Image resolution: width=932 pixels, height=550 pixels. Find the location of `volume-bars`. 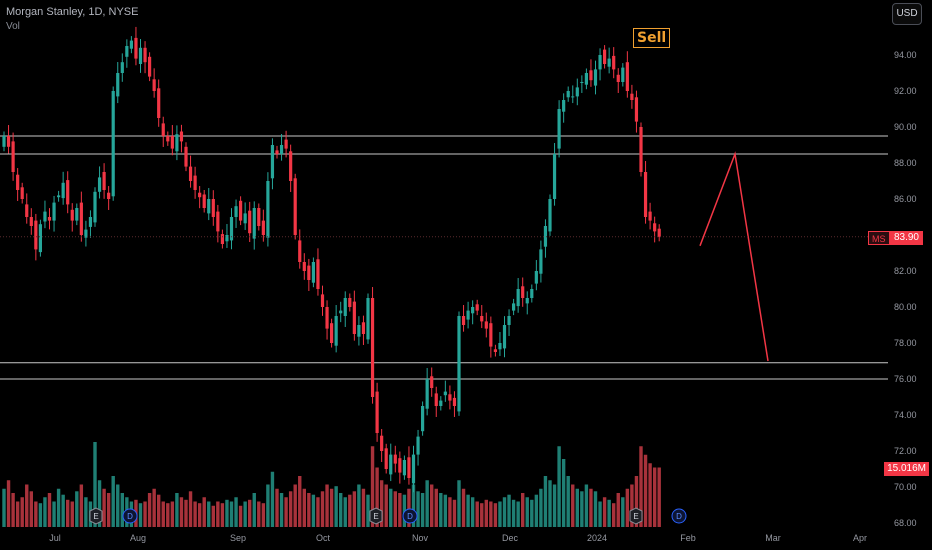

volume-bars is located at coordinates (331, 484).